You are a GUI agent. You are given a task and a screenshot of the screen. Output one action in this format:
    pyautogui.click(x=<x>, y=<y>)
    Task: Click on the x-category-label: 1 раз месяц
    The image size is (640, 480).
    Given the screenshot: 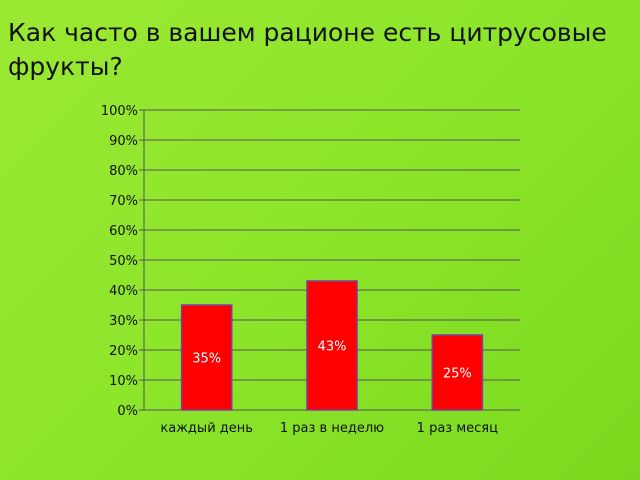 What is the action you would take?
    pyautogui.click(x=457, y=428)
    